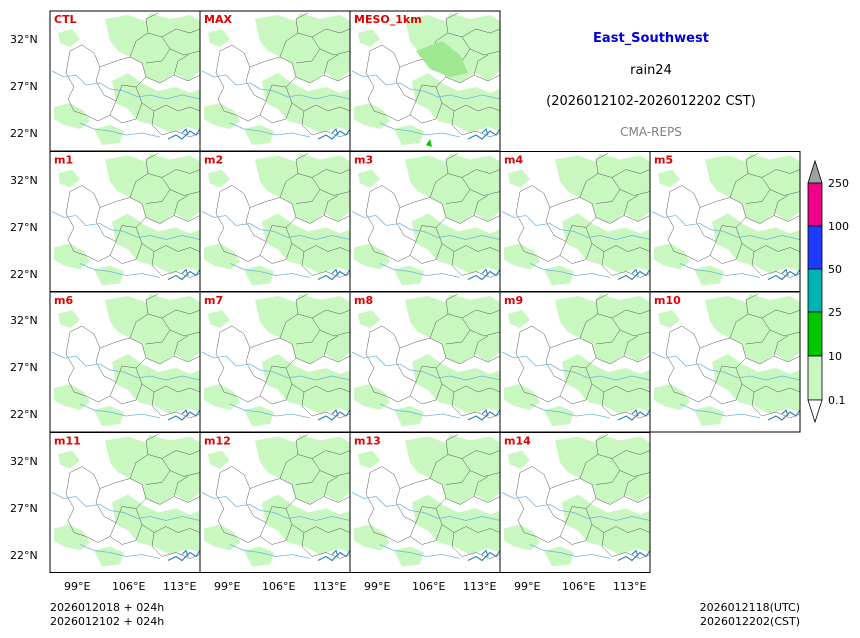 The height and width of the screenshot is (638, 860). I want to click on colorbar-label-250: 250, so click(838, 183).